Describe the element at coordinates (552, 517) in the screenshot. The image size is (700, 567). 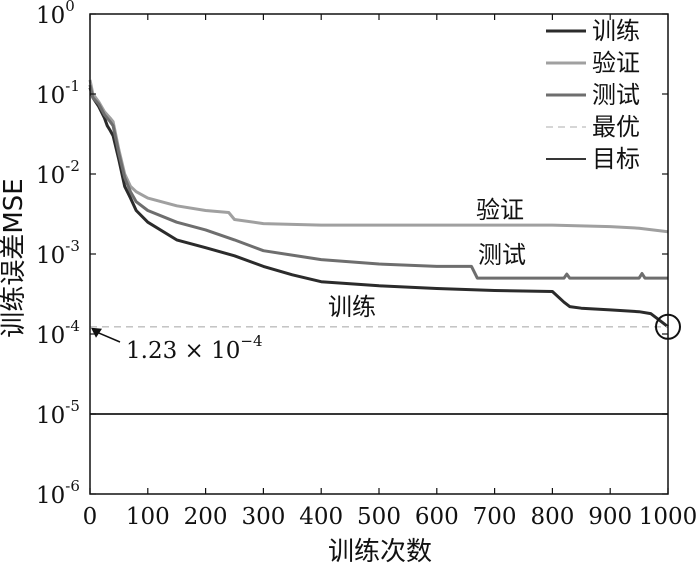
I see `x-tick-label: 800` at that location.